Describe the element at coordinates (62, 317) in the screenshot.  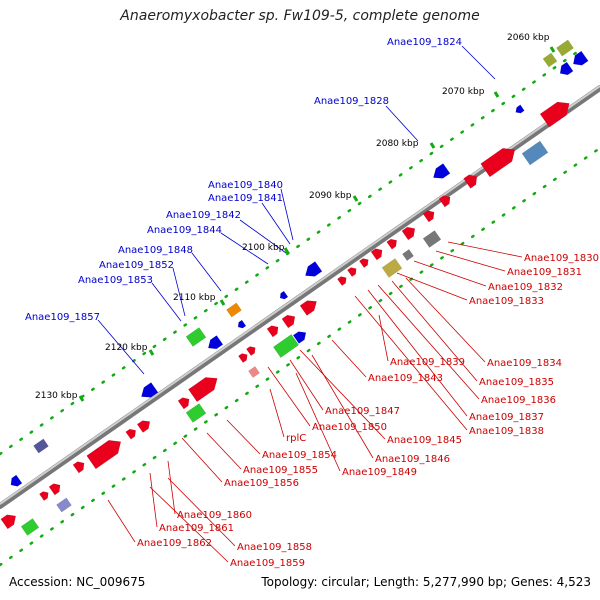
I see `gene-label: Anae109_1857` at that location.